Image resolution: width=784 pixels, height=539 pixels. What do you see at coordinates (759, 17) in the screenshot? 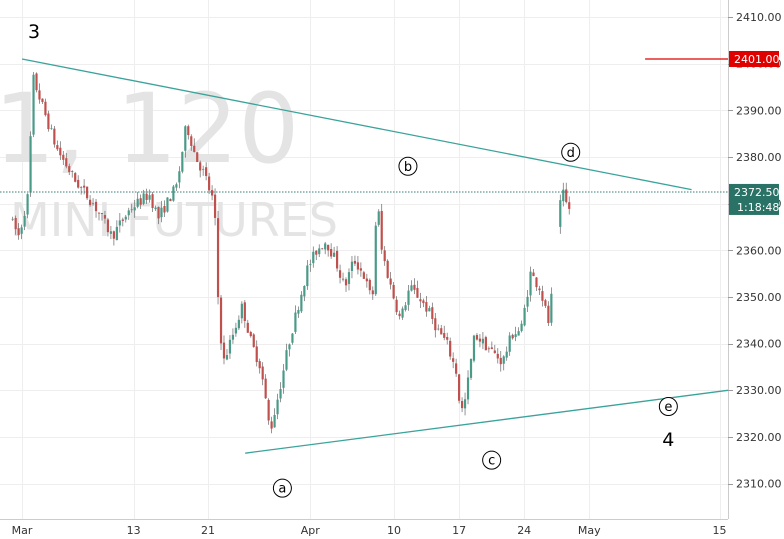
I see `y-tick-label: 2410.00` at bounding box center [759, 17].